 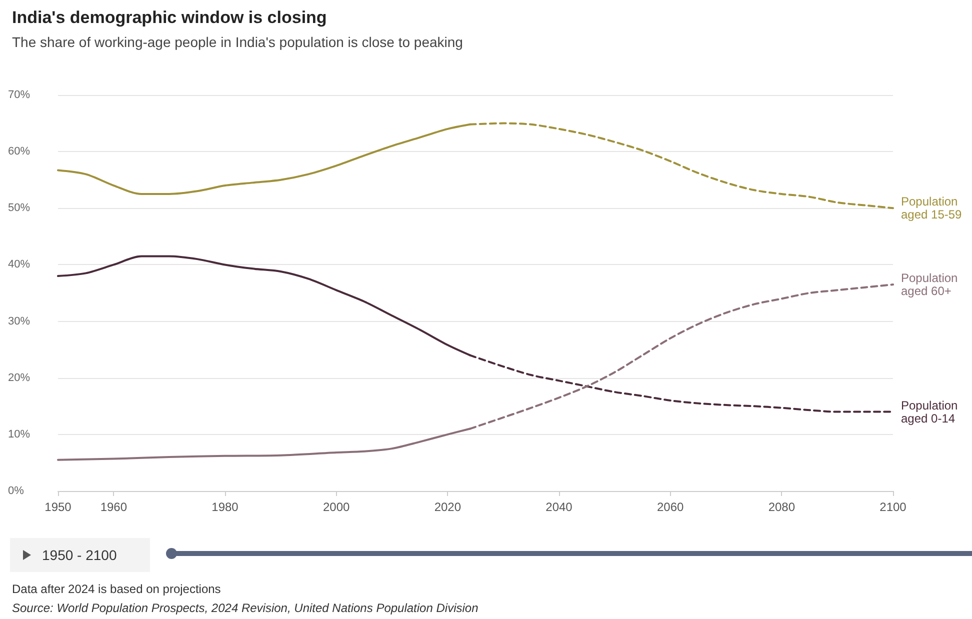 What do you see at coordinates (245, 608) in the screenshot?
I see `source-note: Source: World Population Prospects, 2024 Revision, United Nations Population Division` at bounding box center [245, 608].